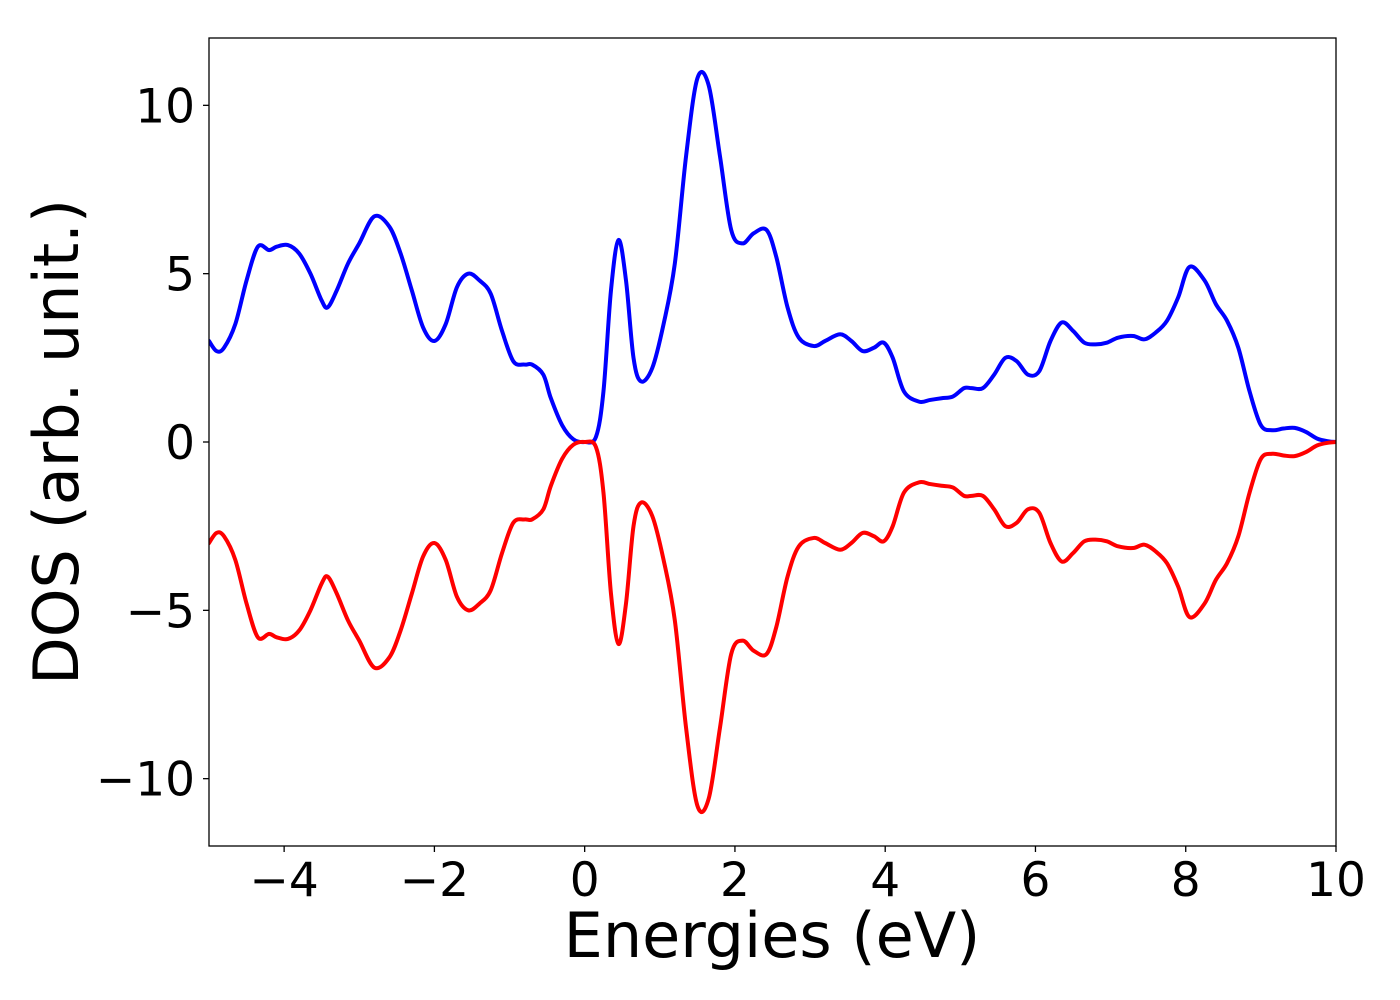 The width and height of the screenshot is (1400, 1000). I want to click on x-tick-label: 10, so click(1336, 880).